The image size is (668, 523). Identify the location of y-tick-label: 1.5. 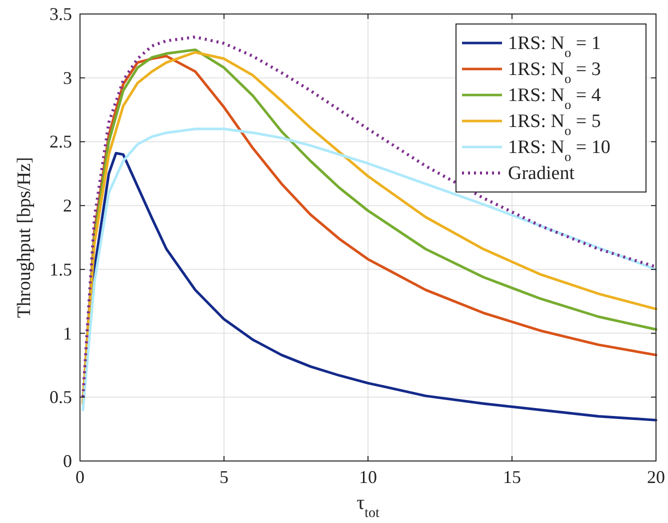
(61, 269).